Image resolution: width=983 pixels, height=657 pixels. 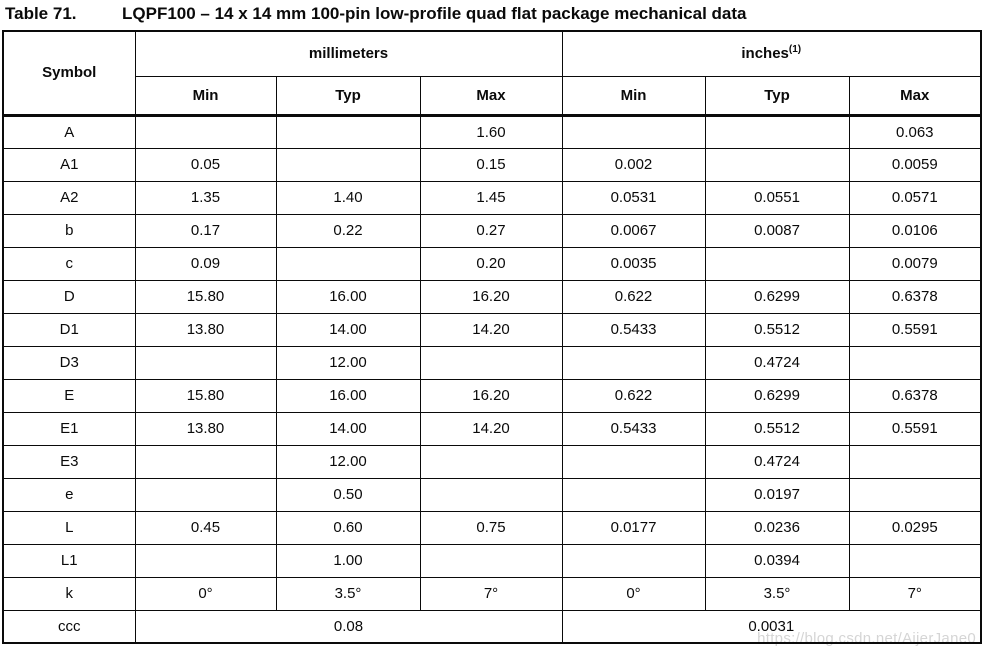 I want to click on header-in-min: Min, so click(x=633, y=95).